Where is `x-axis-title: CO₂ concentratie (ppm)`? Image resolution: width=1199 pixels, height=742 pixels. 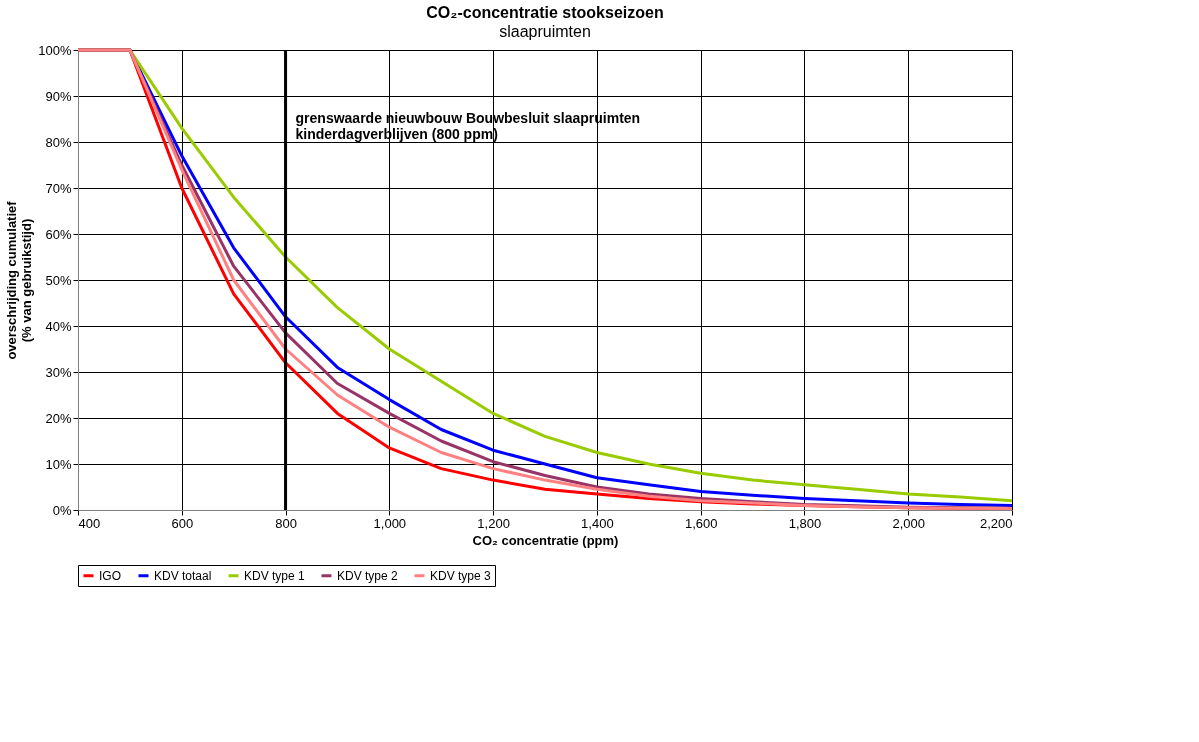 x-axis-title: CO₂ concentratie (ppm) is located at coordinates (545, 540).